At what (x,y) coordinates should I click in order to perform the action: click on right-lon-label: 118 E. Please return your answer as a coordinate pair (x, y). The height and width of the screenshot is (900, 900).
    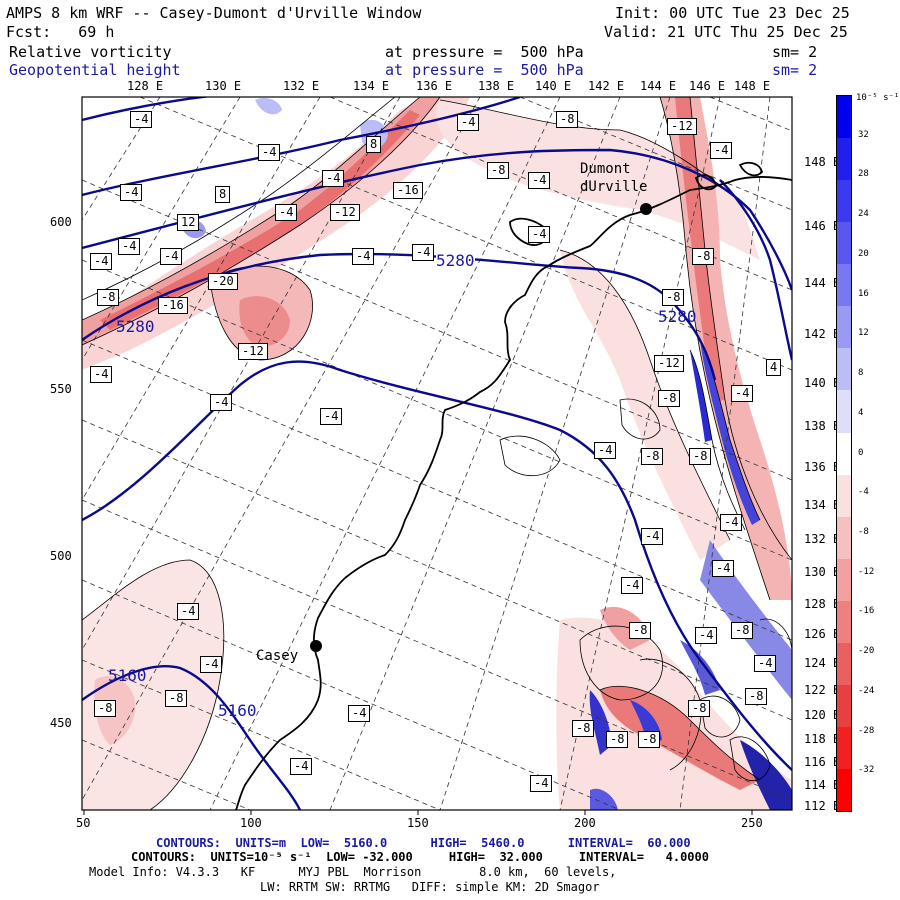
    Looking at the image, I should click on (822, 739).